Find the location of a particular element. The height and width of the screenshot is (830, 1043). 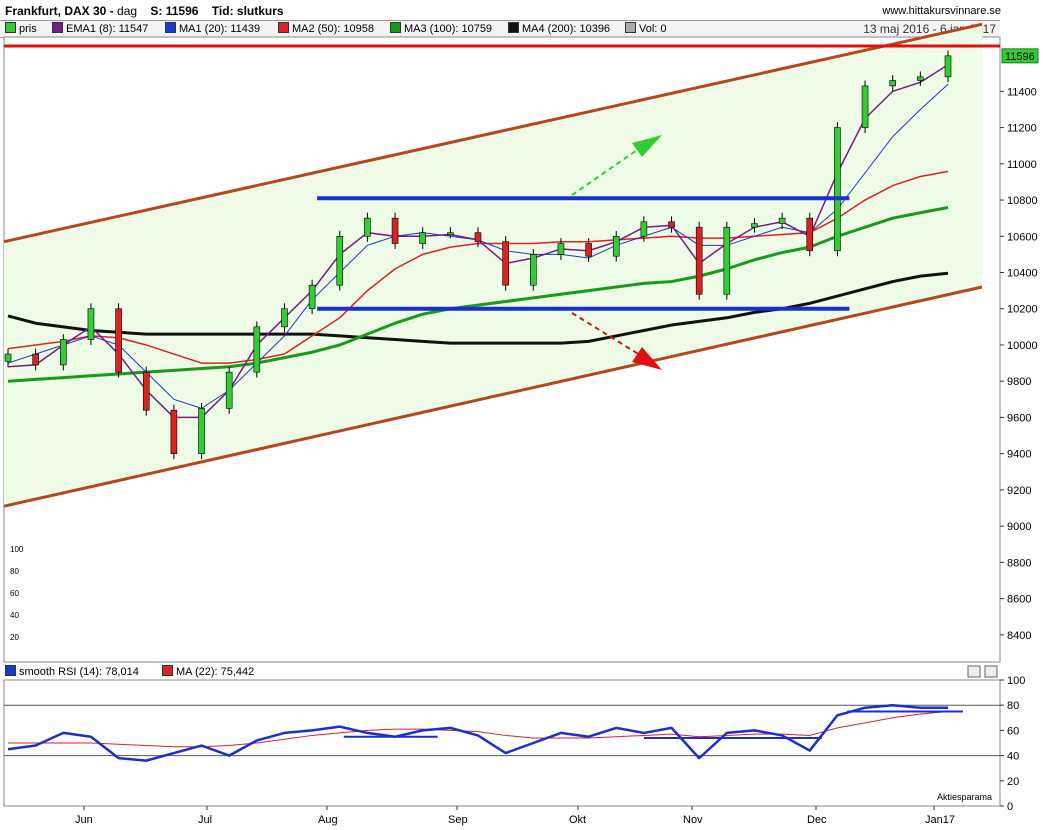

rsi-ma-line is located at coordinates (478, 729).